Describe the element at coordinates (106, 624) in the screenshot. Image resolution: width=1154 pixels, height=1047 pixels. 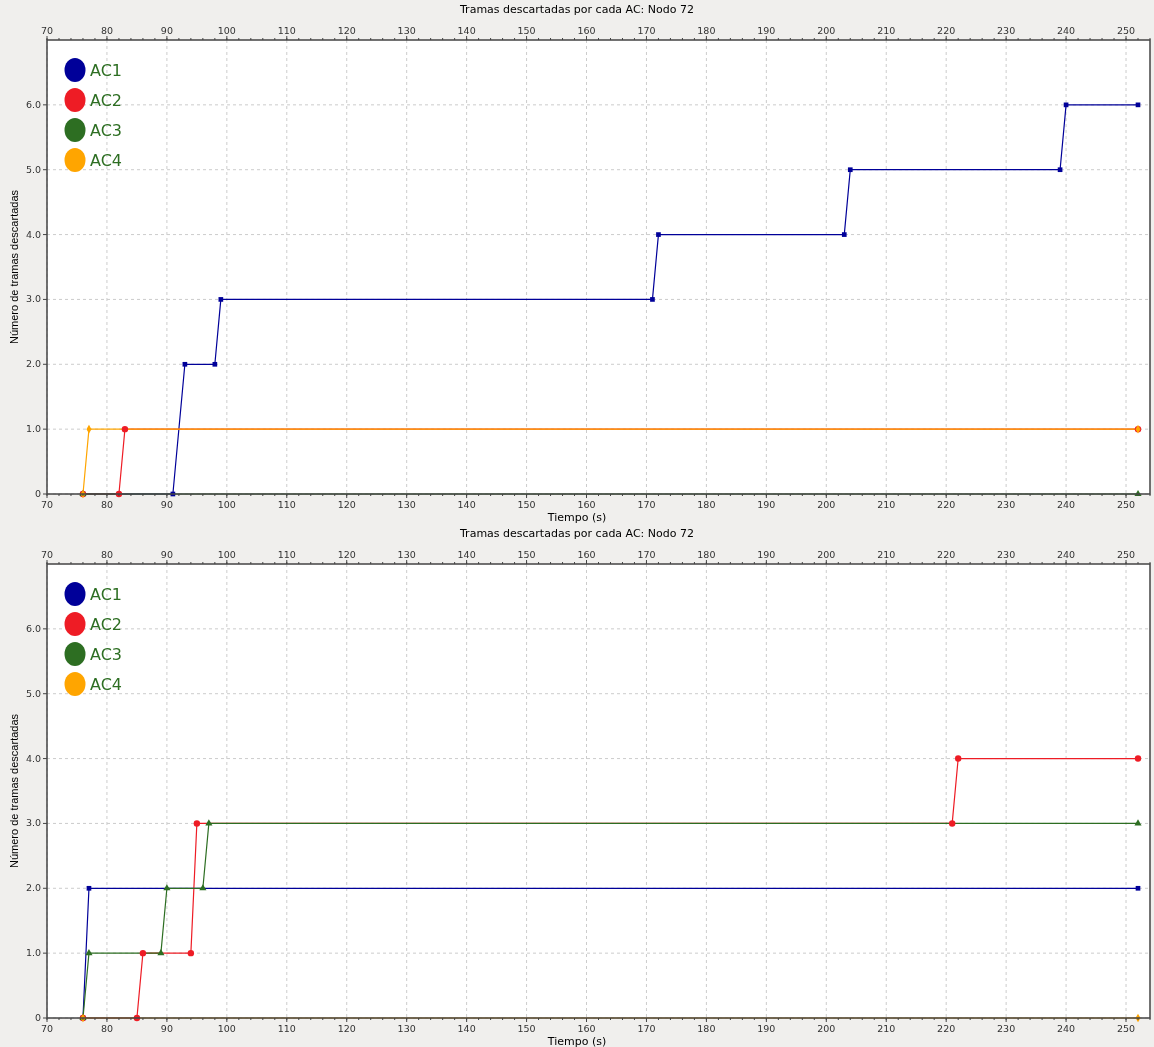
I see `legend-label: AC2` at that location.